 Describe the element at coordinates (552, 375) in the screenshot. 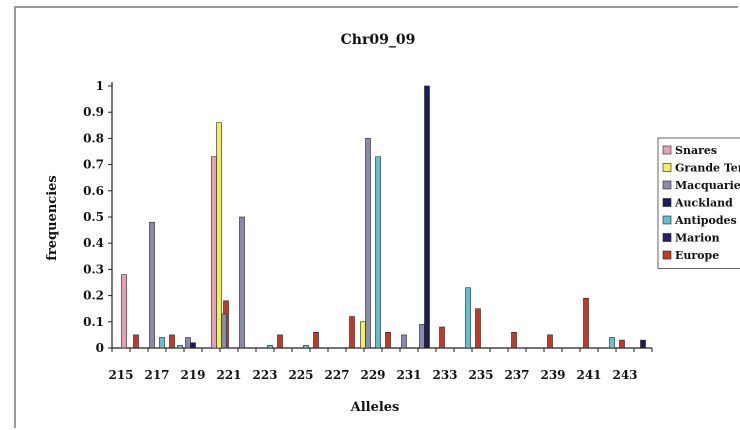

I see `x-tick-label: 239` at that location.